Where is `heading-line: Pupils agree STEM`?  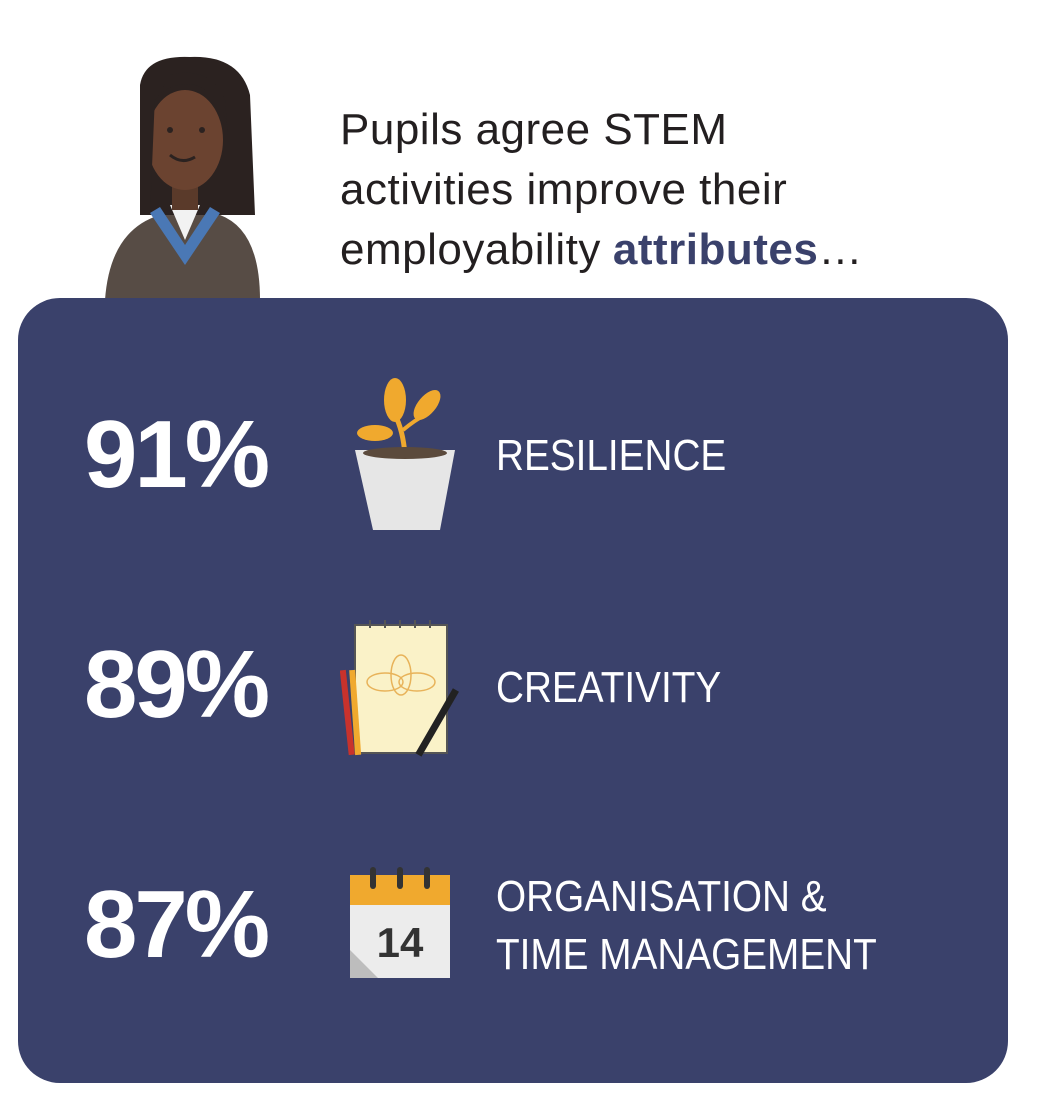
heading-line: Pupils agree STEM is located at coordinates (534, 129).